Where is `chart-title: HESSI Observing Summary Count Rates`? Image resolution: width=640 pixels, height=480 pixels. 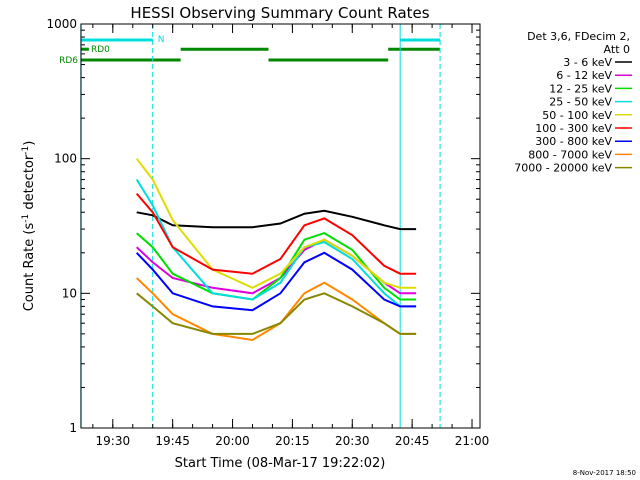 chart-title: HESSI Observing Summary Count Rates is located at coordinates (279, 13).